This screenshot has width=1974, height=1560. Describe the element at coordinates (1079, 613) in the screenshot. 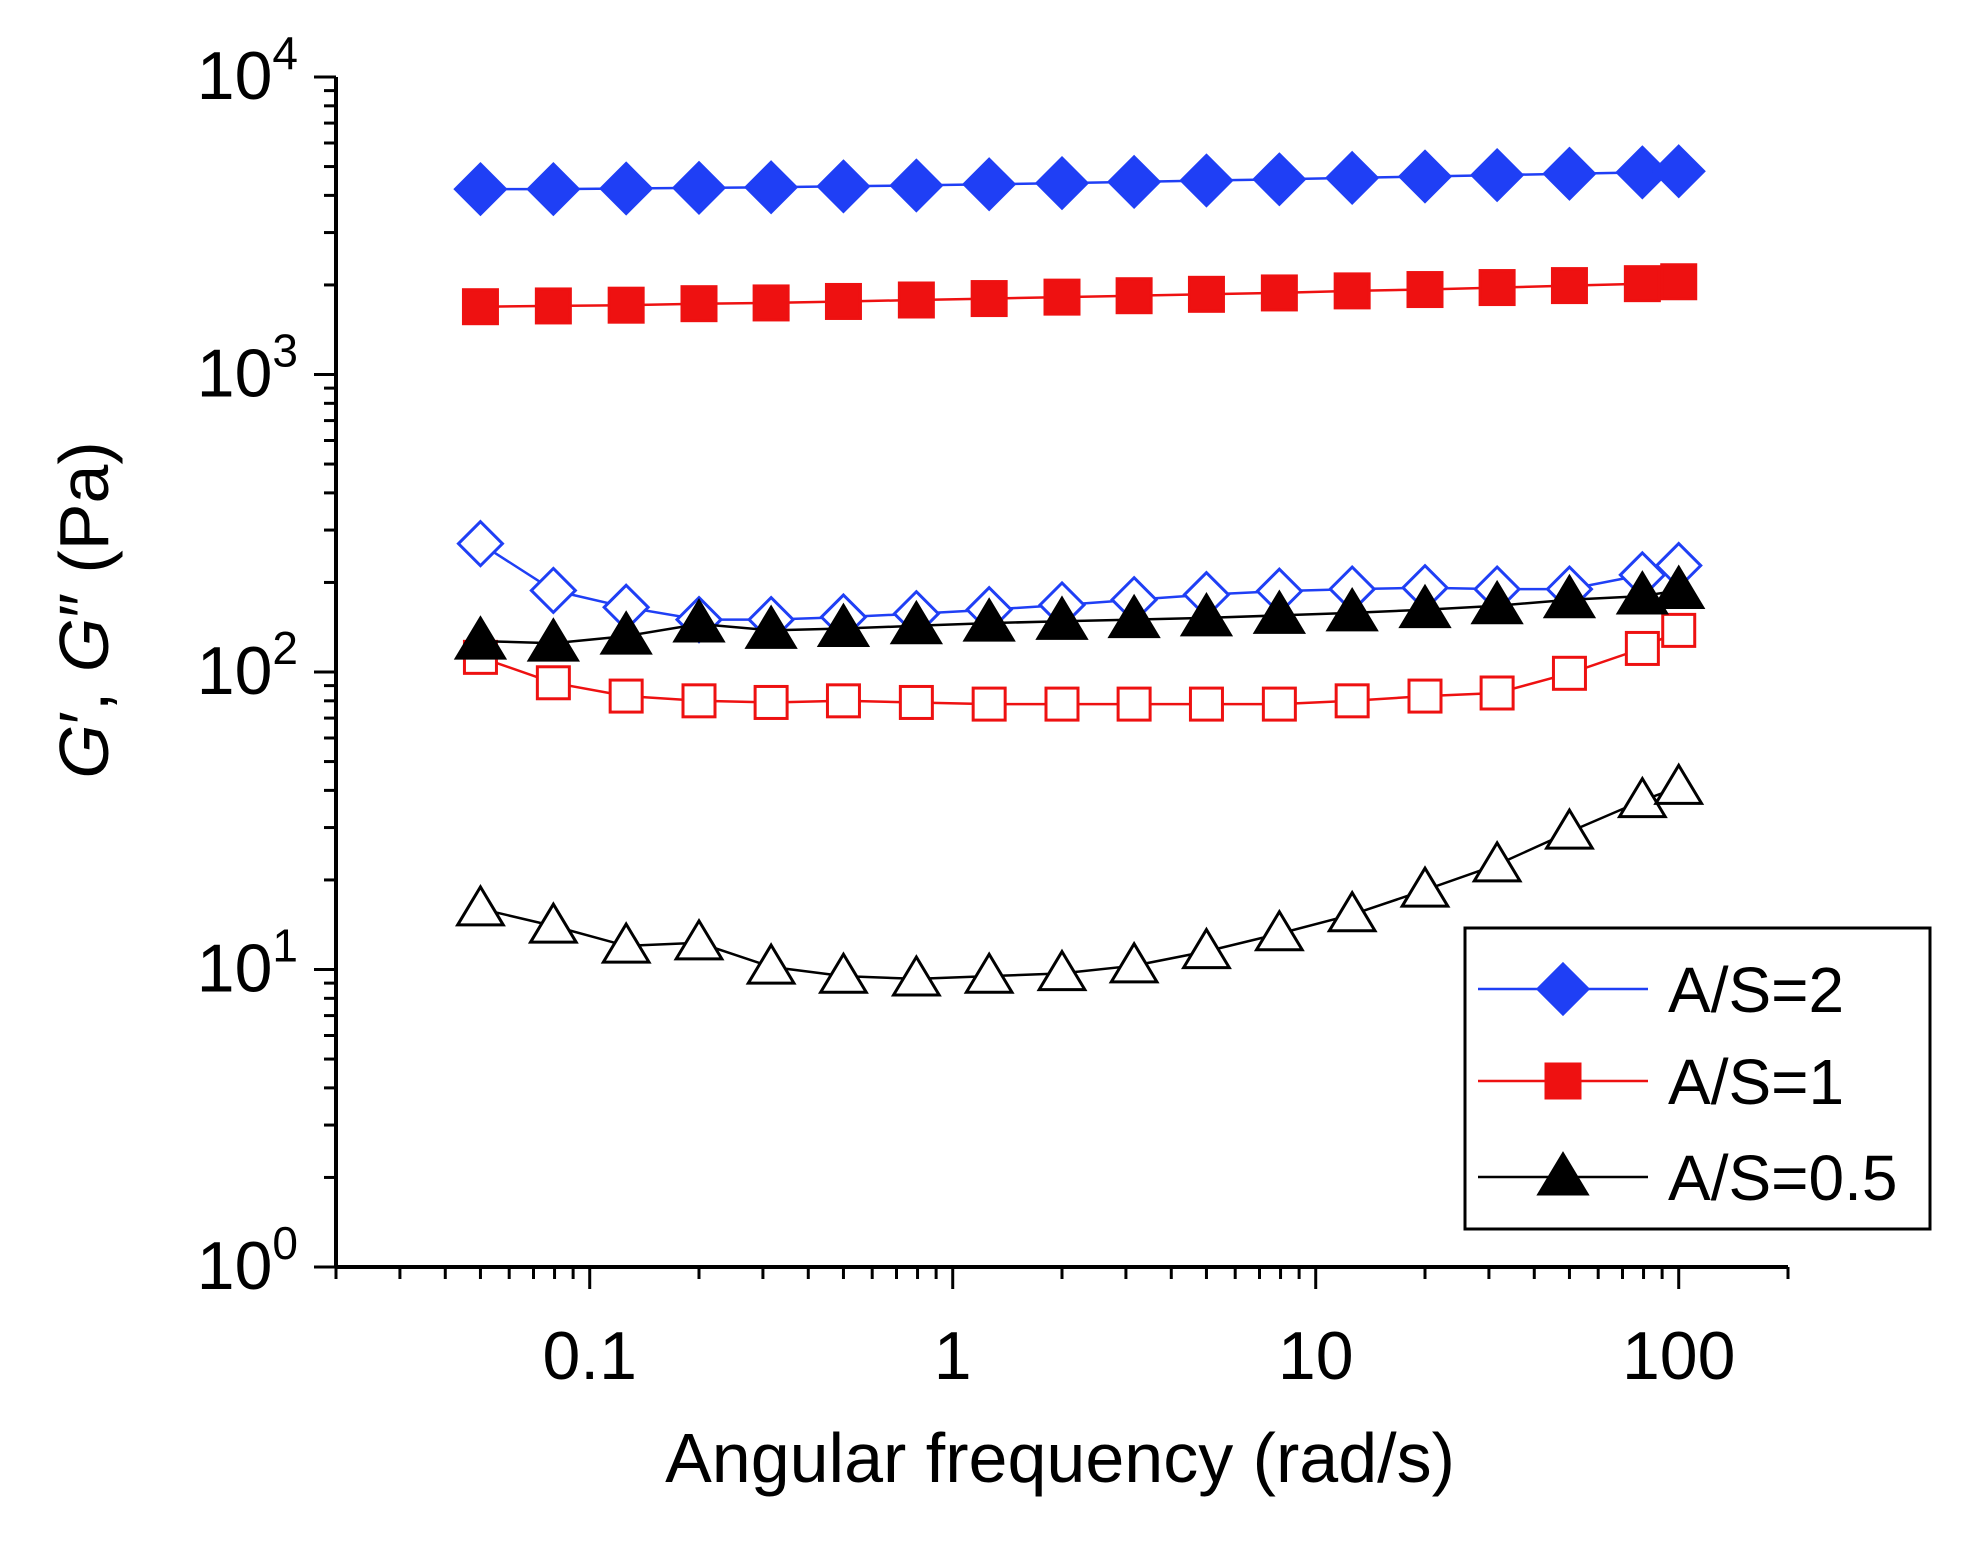

I see `series-a-s-0-5-storage` at that location.